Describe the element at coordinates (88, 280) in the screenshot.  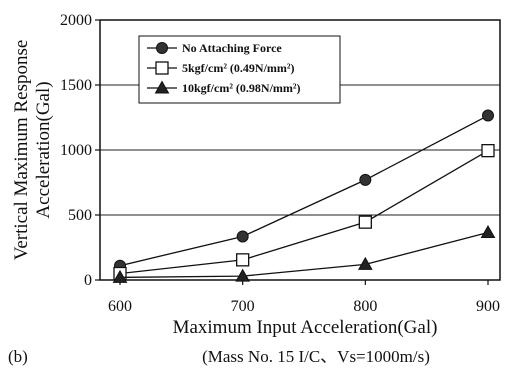
I see `y-tick-label-0: 0` at that location.